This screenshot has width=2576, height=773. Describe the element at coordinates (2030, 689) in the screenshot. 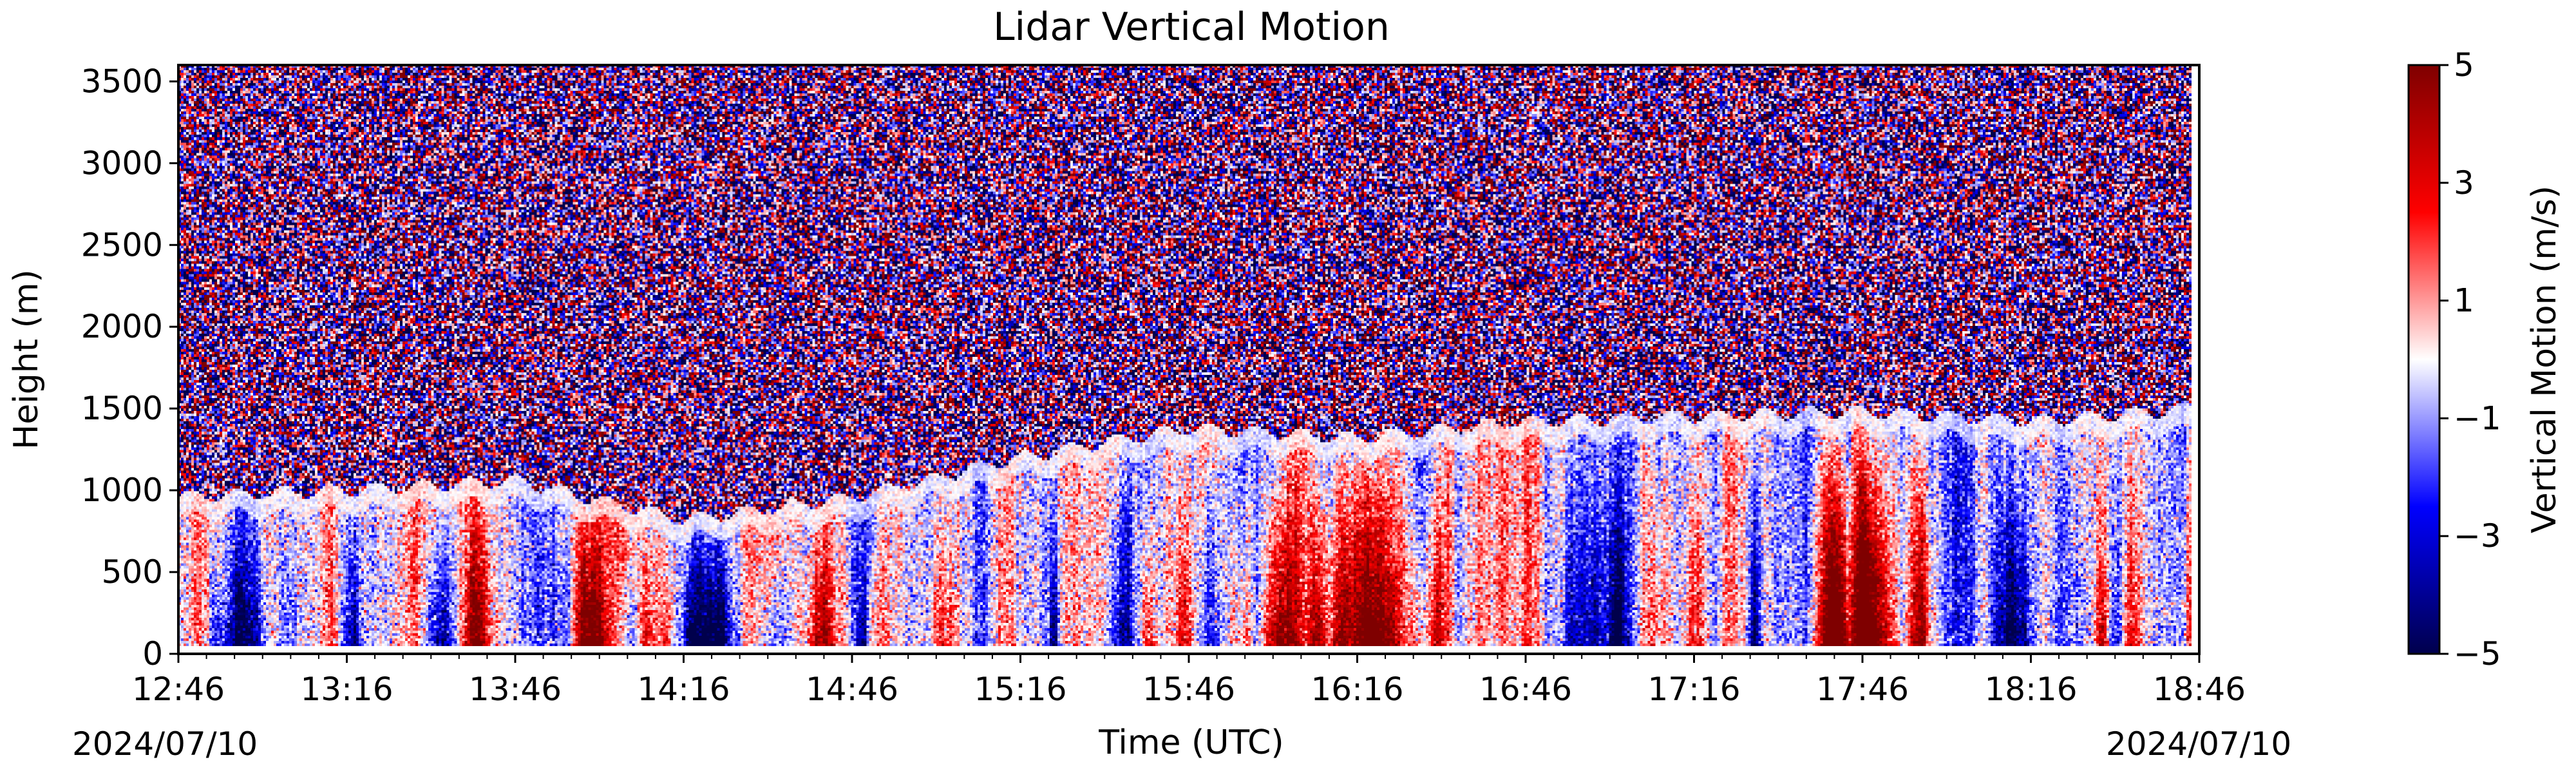

I see `x-tick-label: 18:16` at that location.